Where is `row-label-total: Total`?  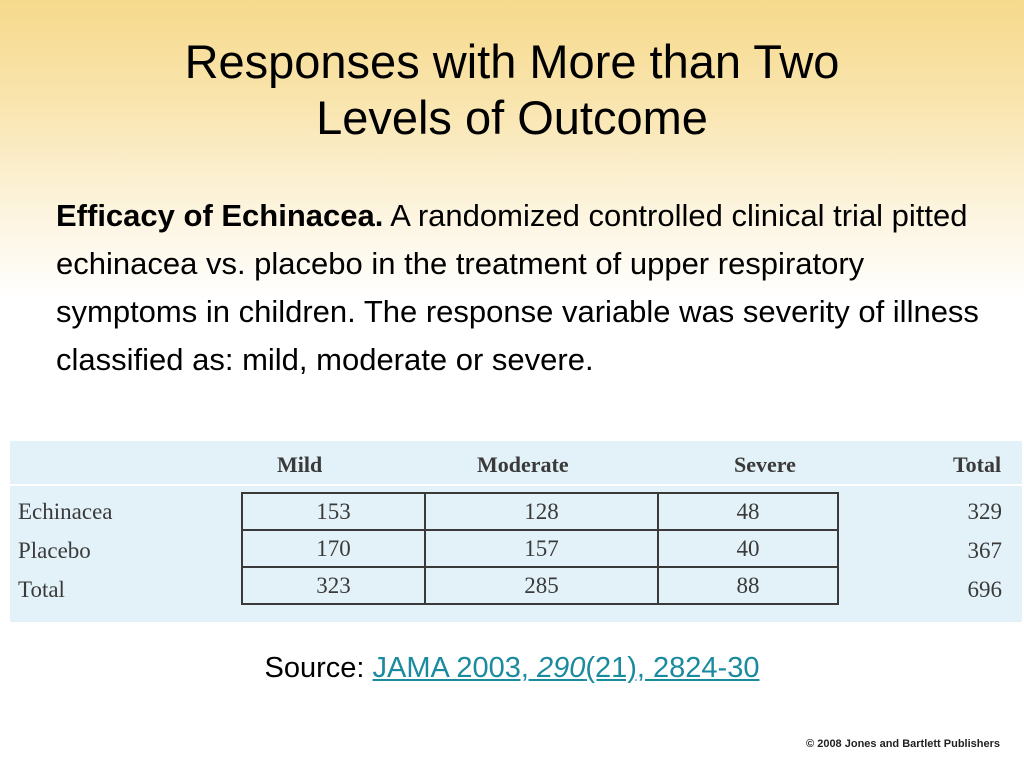 row-label-total: Total is located at coordinates (41, 589).